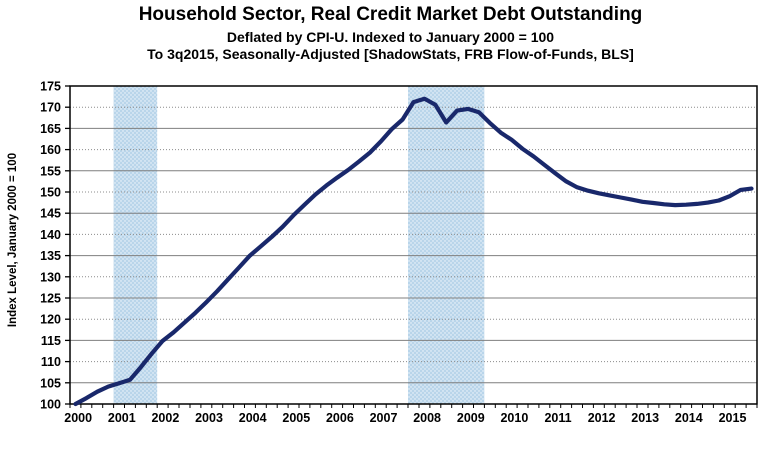 The image size is (781, 452). Describe the element at coordinates (50, 256) in the screenshot. I see `y-tick-label: 135` at that location.